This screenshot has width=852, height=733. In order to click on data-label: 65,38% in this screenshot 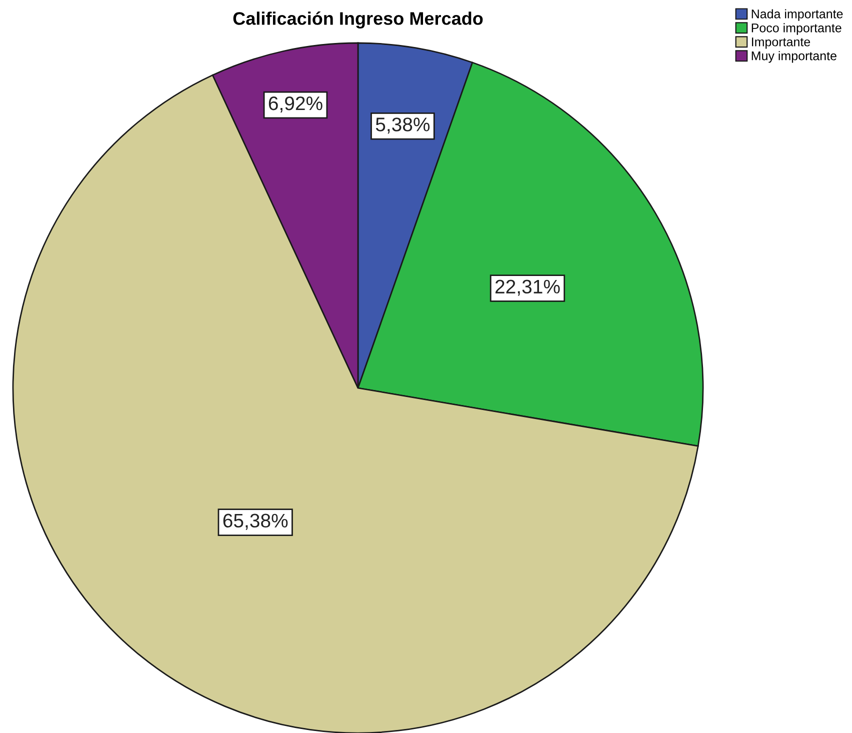, I will do `click(255, 522)`.